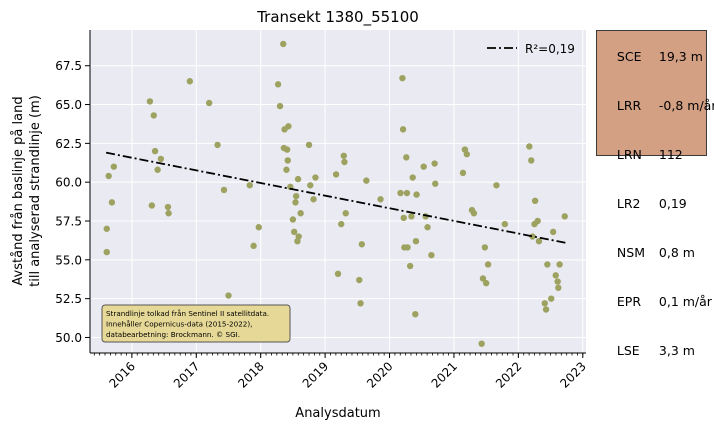  Describe the element at coordinates (629, 155) in the screenshot. I see `stat-key: LRN` at that location.